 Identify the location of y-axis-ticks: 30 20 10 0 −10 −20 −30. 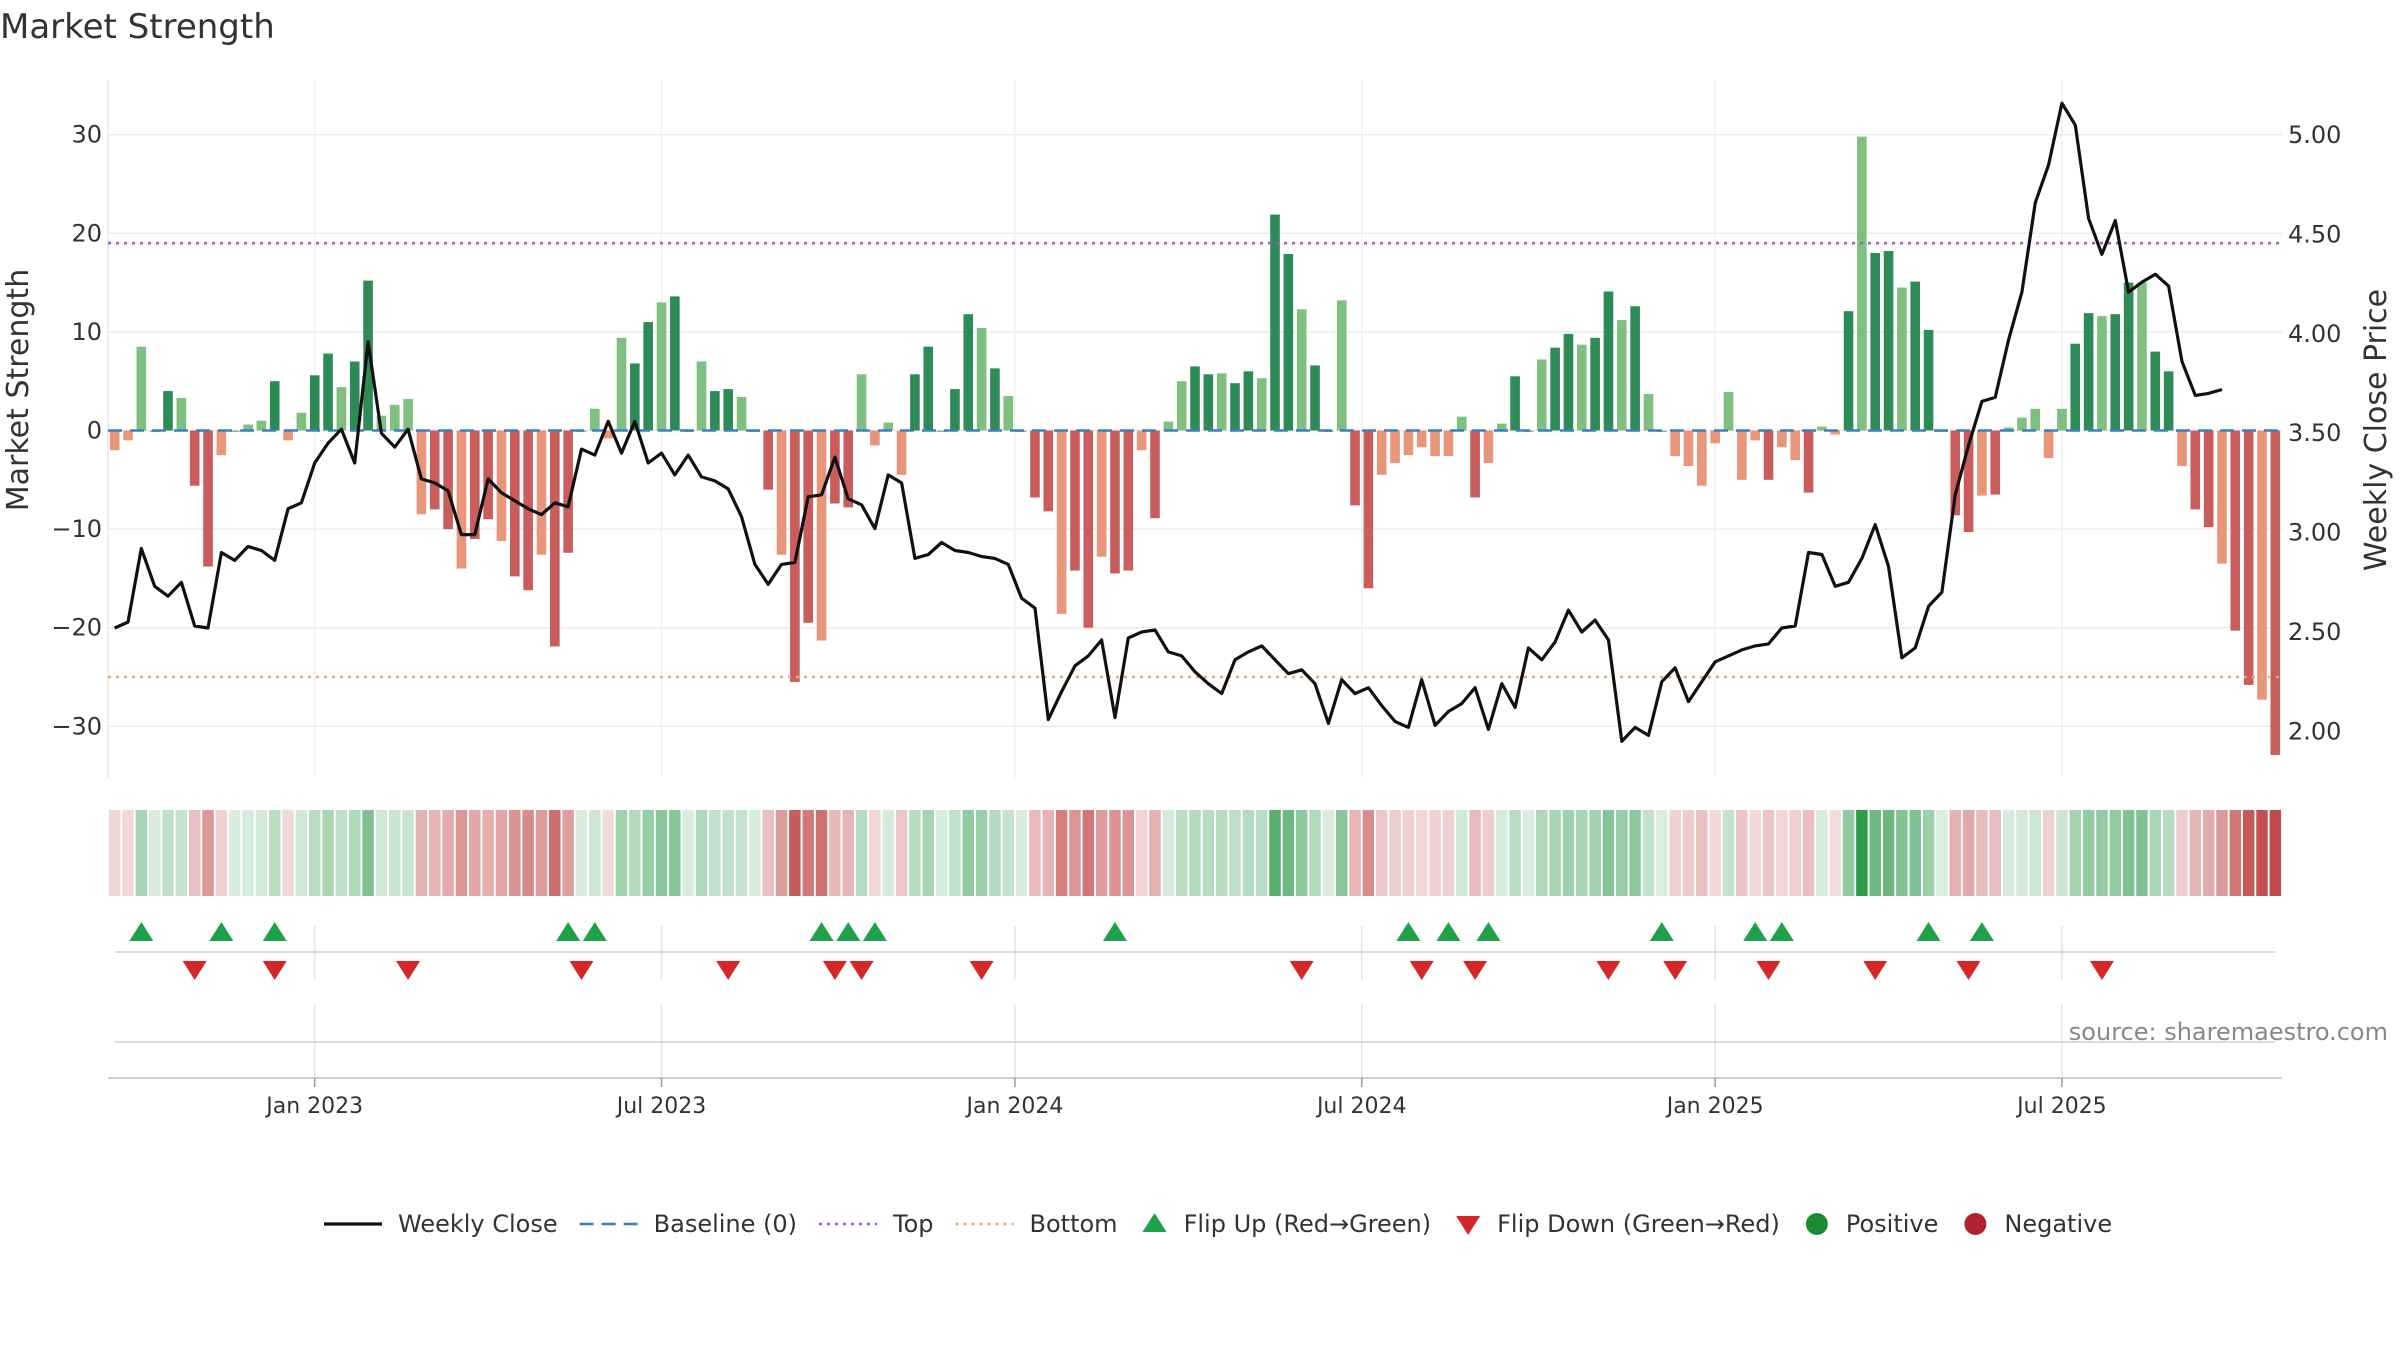
(76, 431).